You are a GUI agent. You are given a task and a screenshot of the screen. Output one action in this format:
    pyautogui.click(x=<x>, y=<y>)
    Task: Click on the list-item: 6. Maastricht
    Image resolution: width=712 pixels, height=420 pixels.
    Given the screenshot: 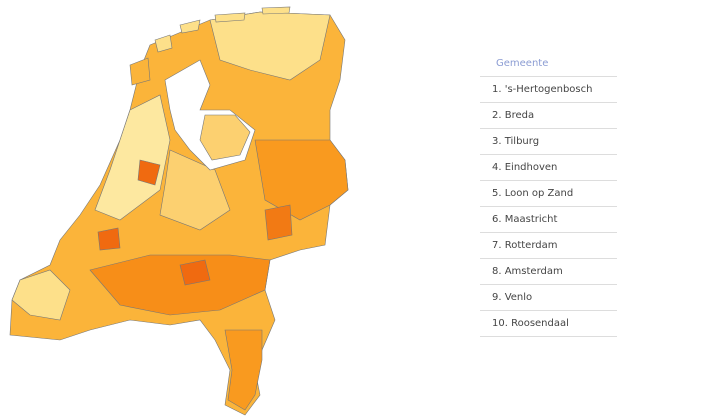 What is the action you would take?
    pyautogui.click(x=548, y=220)
    